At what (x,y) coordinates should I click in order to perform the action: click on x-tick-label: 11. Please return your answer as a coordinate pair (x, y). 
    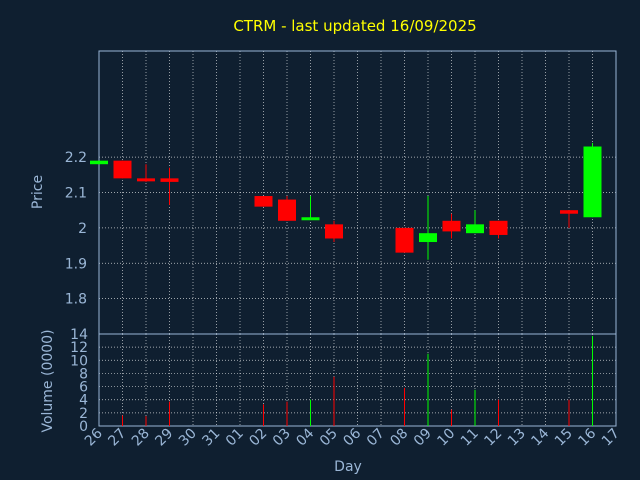
    Looking at the image, I should click on (470, 438).